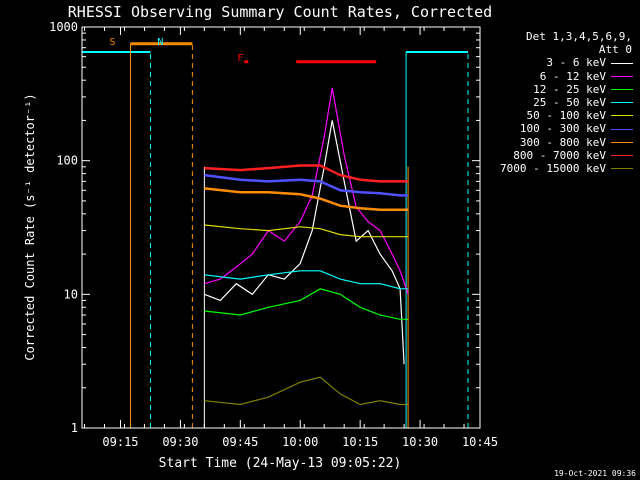 This screenshot has height=480, width=640. Describe the element at coordinates (579, 36) in the screenshot. I see `legend-header-line1: Det 1,3,4,5,6,9,` at that location.